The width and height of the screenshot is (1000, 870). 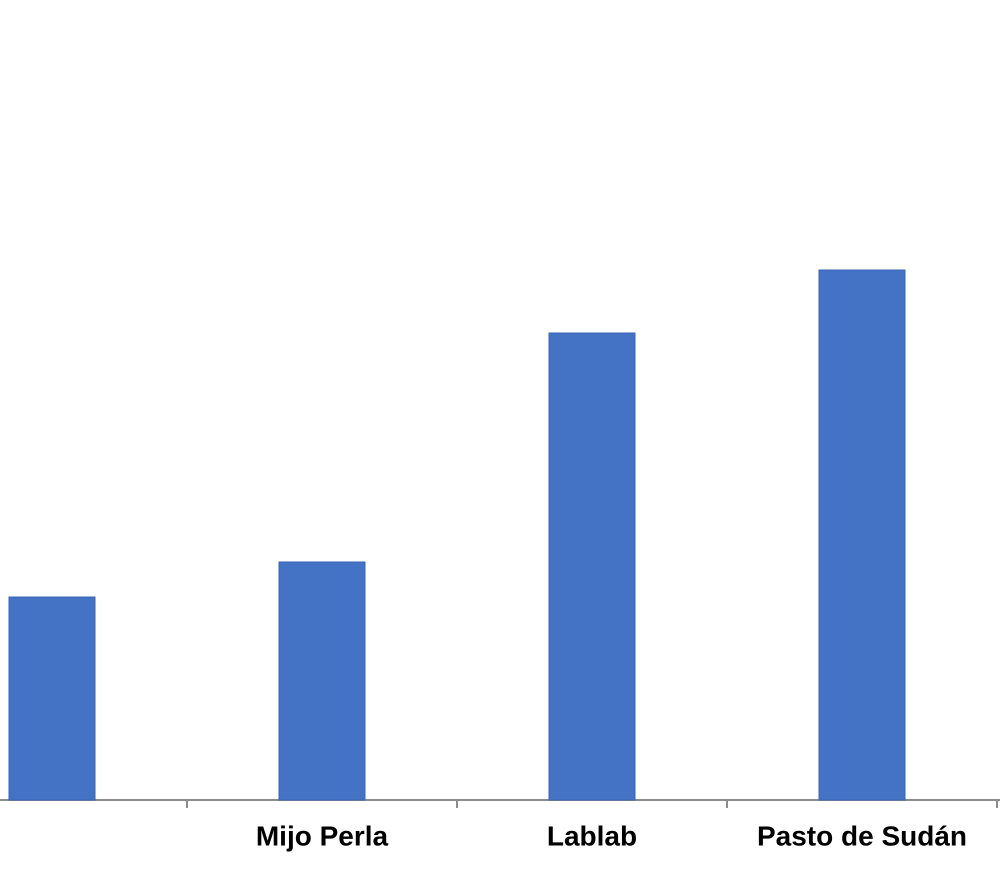 What do you see at coordinates (592, 835) in the screenshot?
I see `x-tick-label: Lablab` at bounding box center [592, 835].